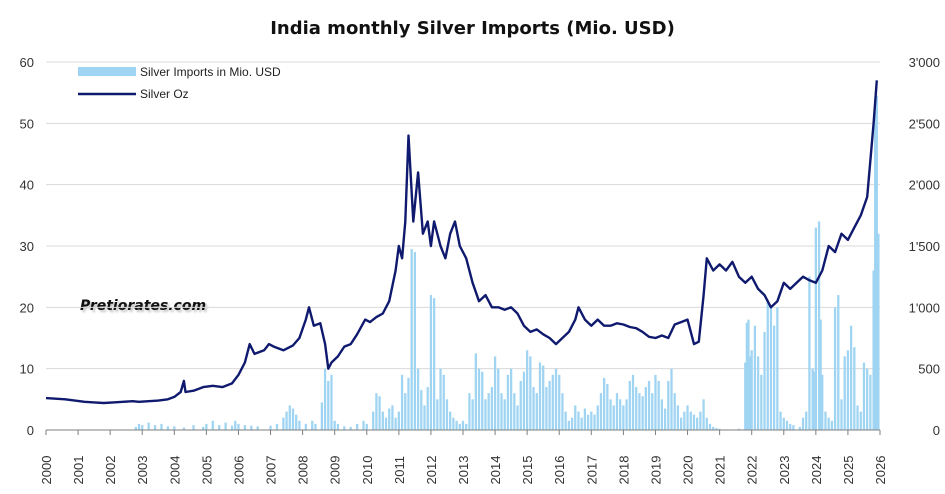 This screenshot has width=945, height=494. I want to click on right-tick-label: 3'000, so click(924, 62).